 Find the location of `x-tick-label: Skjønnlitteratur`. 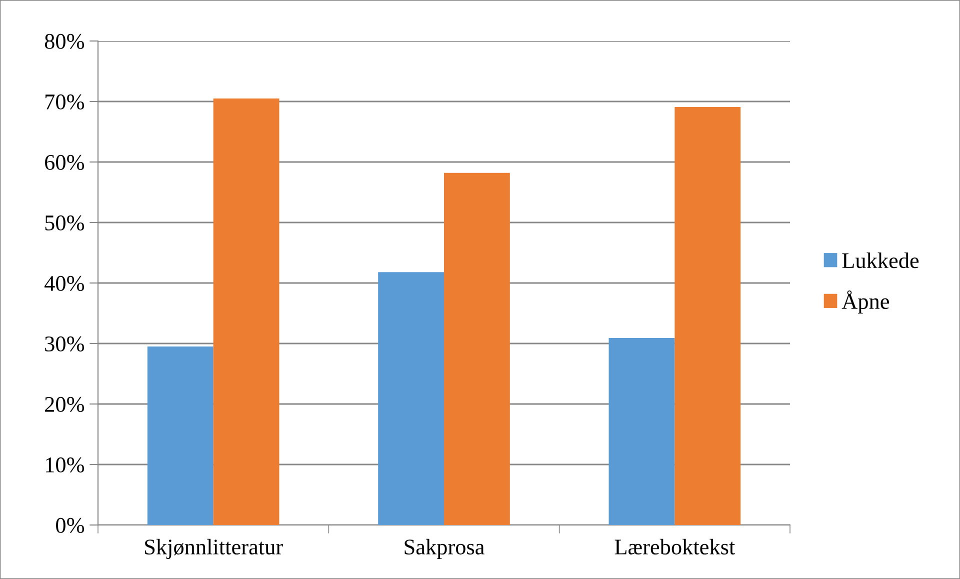

x-tick-label: Skjønnlitteratur is located at coordinates (214, 549).